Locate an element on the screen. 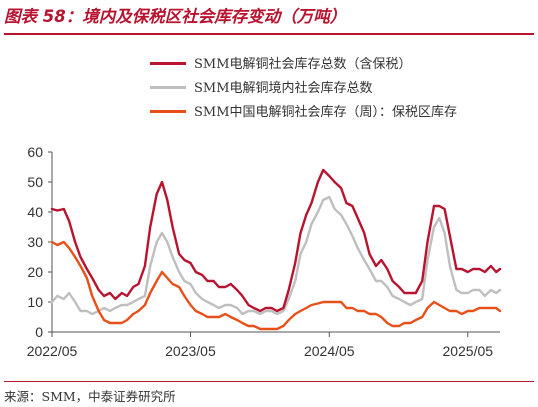 Image resolution: width=538 pixels, height=407 pixels. y-tick-label: 40 is located at coordinates (35, 212).